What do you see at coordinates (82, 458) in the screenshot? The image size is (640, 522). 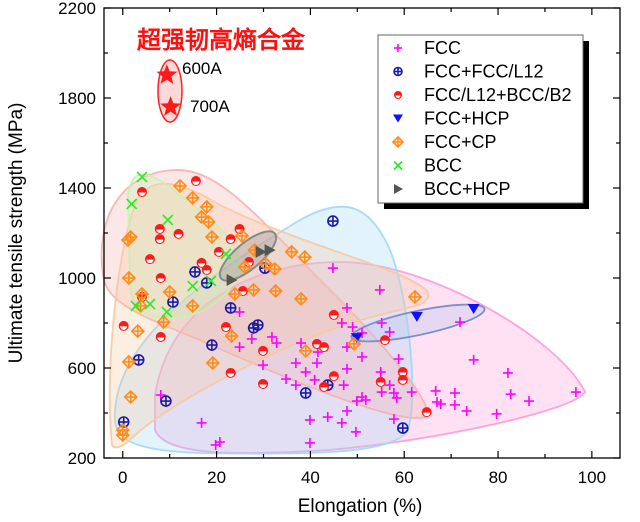 I see `y-tick-label: 200` at bounding box center [82, 458].